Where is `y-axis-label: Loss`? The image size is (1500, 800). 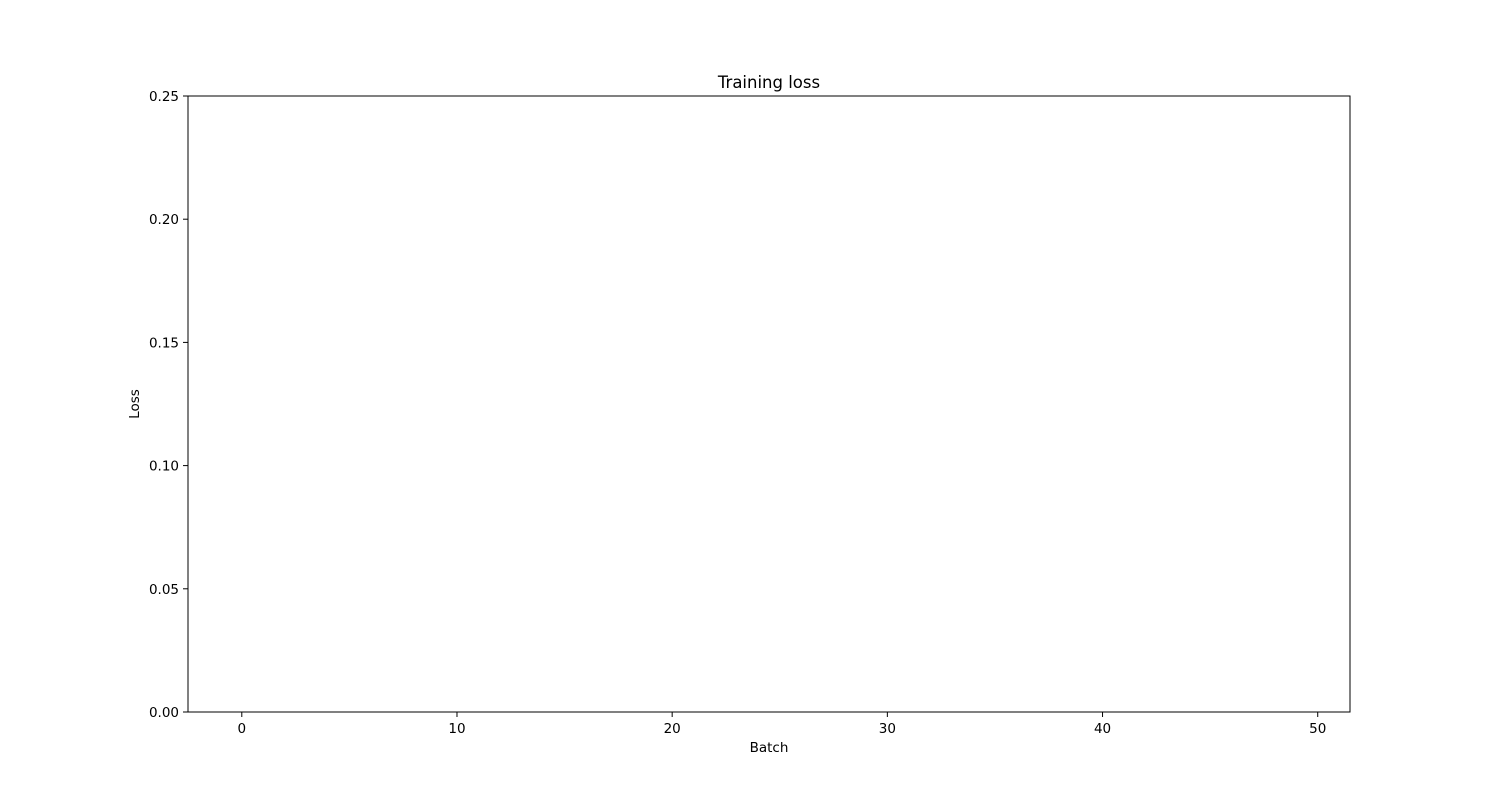 y-axis-label: Loss is located at coordinates (135, 404).